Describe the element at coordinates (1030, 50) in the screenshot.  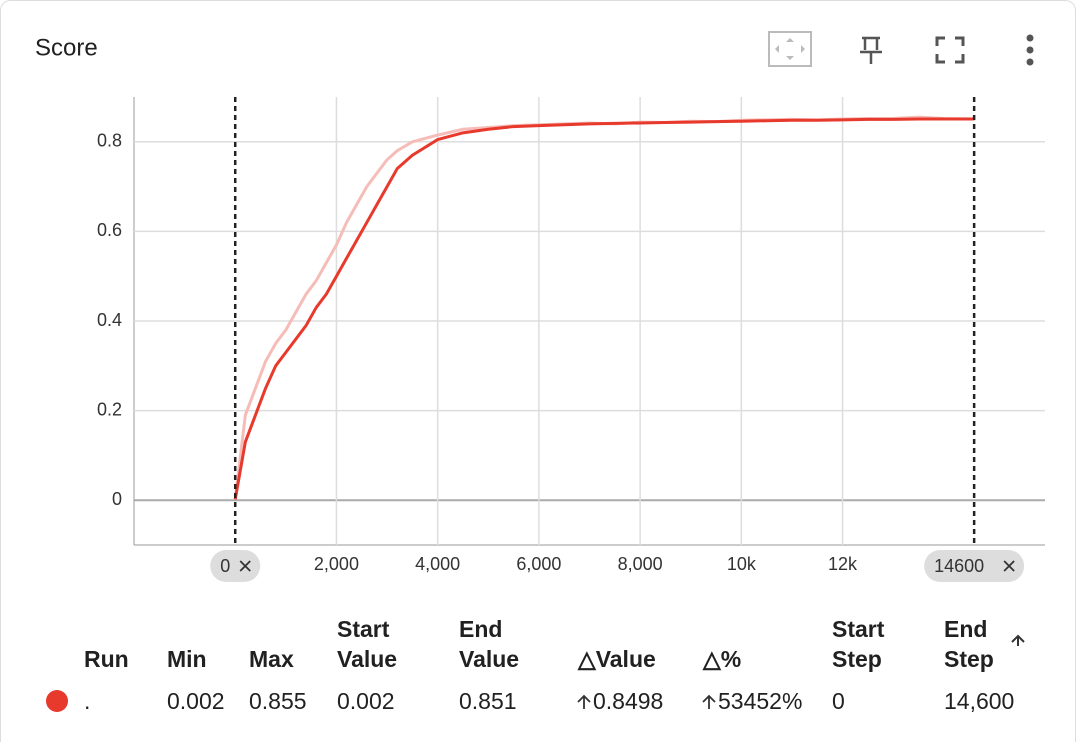
I see `more-button` at that location.